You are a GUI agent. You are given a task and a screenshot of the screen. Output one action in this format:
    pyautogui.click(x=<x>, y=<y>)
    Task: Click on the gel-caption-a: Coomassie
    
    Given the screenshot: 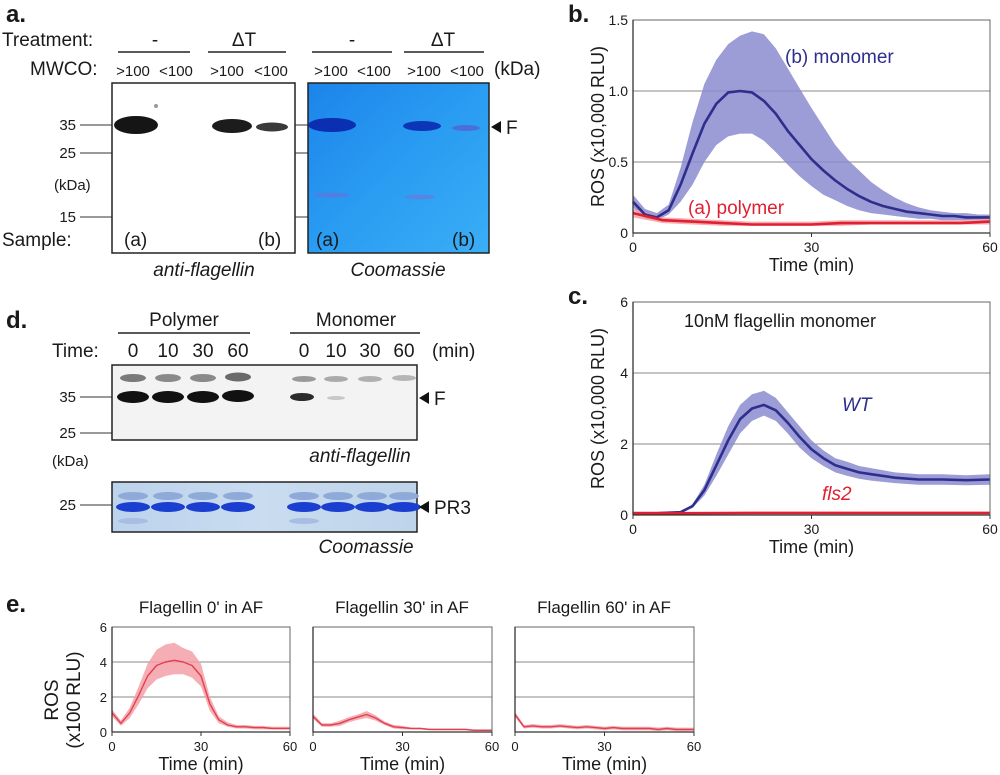 What is the action you would take?
    pyautogui.click(x=397, y=270)
    